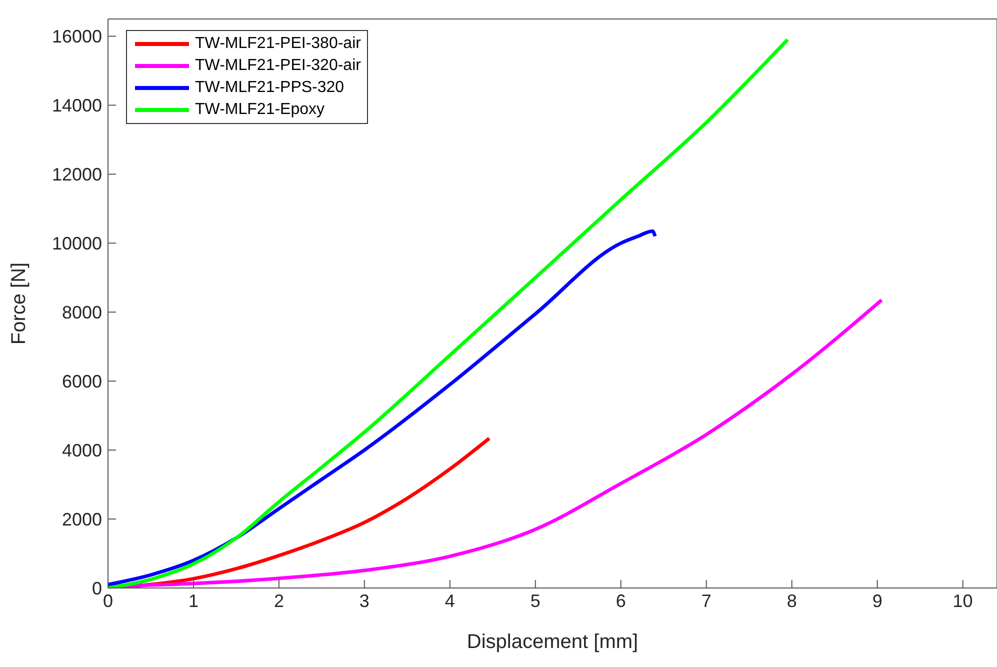 Image resolution: width=997 pixels, height=667 pixels. Describe the element at coordinates (82, 312) in the screenshot. I see `y-tick-label: 8000` at that location.